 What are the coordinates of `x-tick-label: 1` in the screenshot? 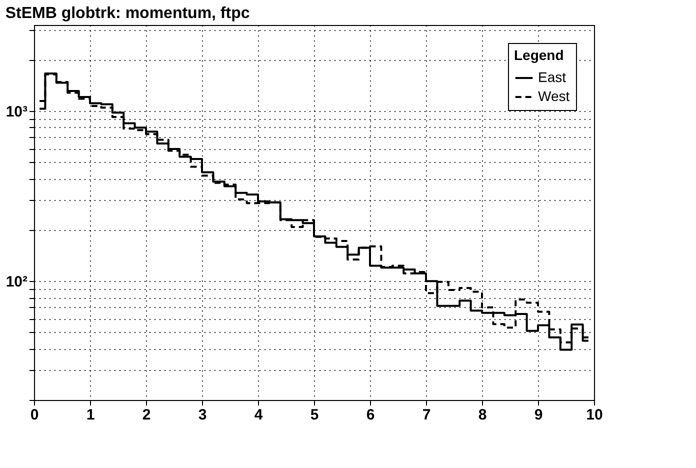 It's located at (90, 415).